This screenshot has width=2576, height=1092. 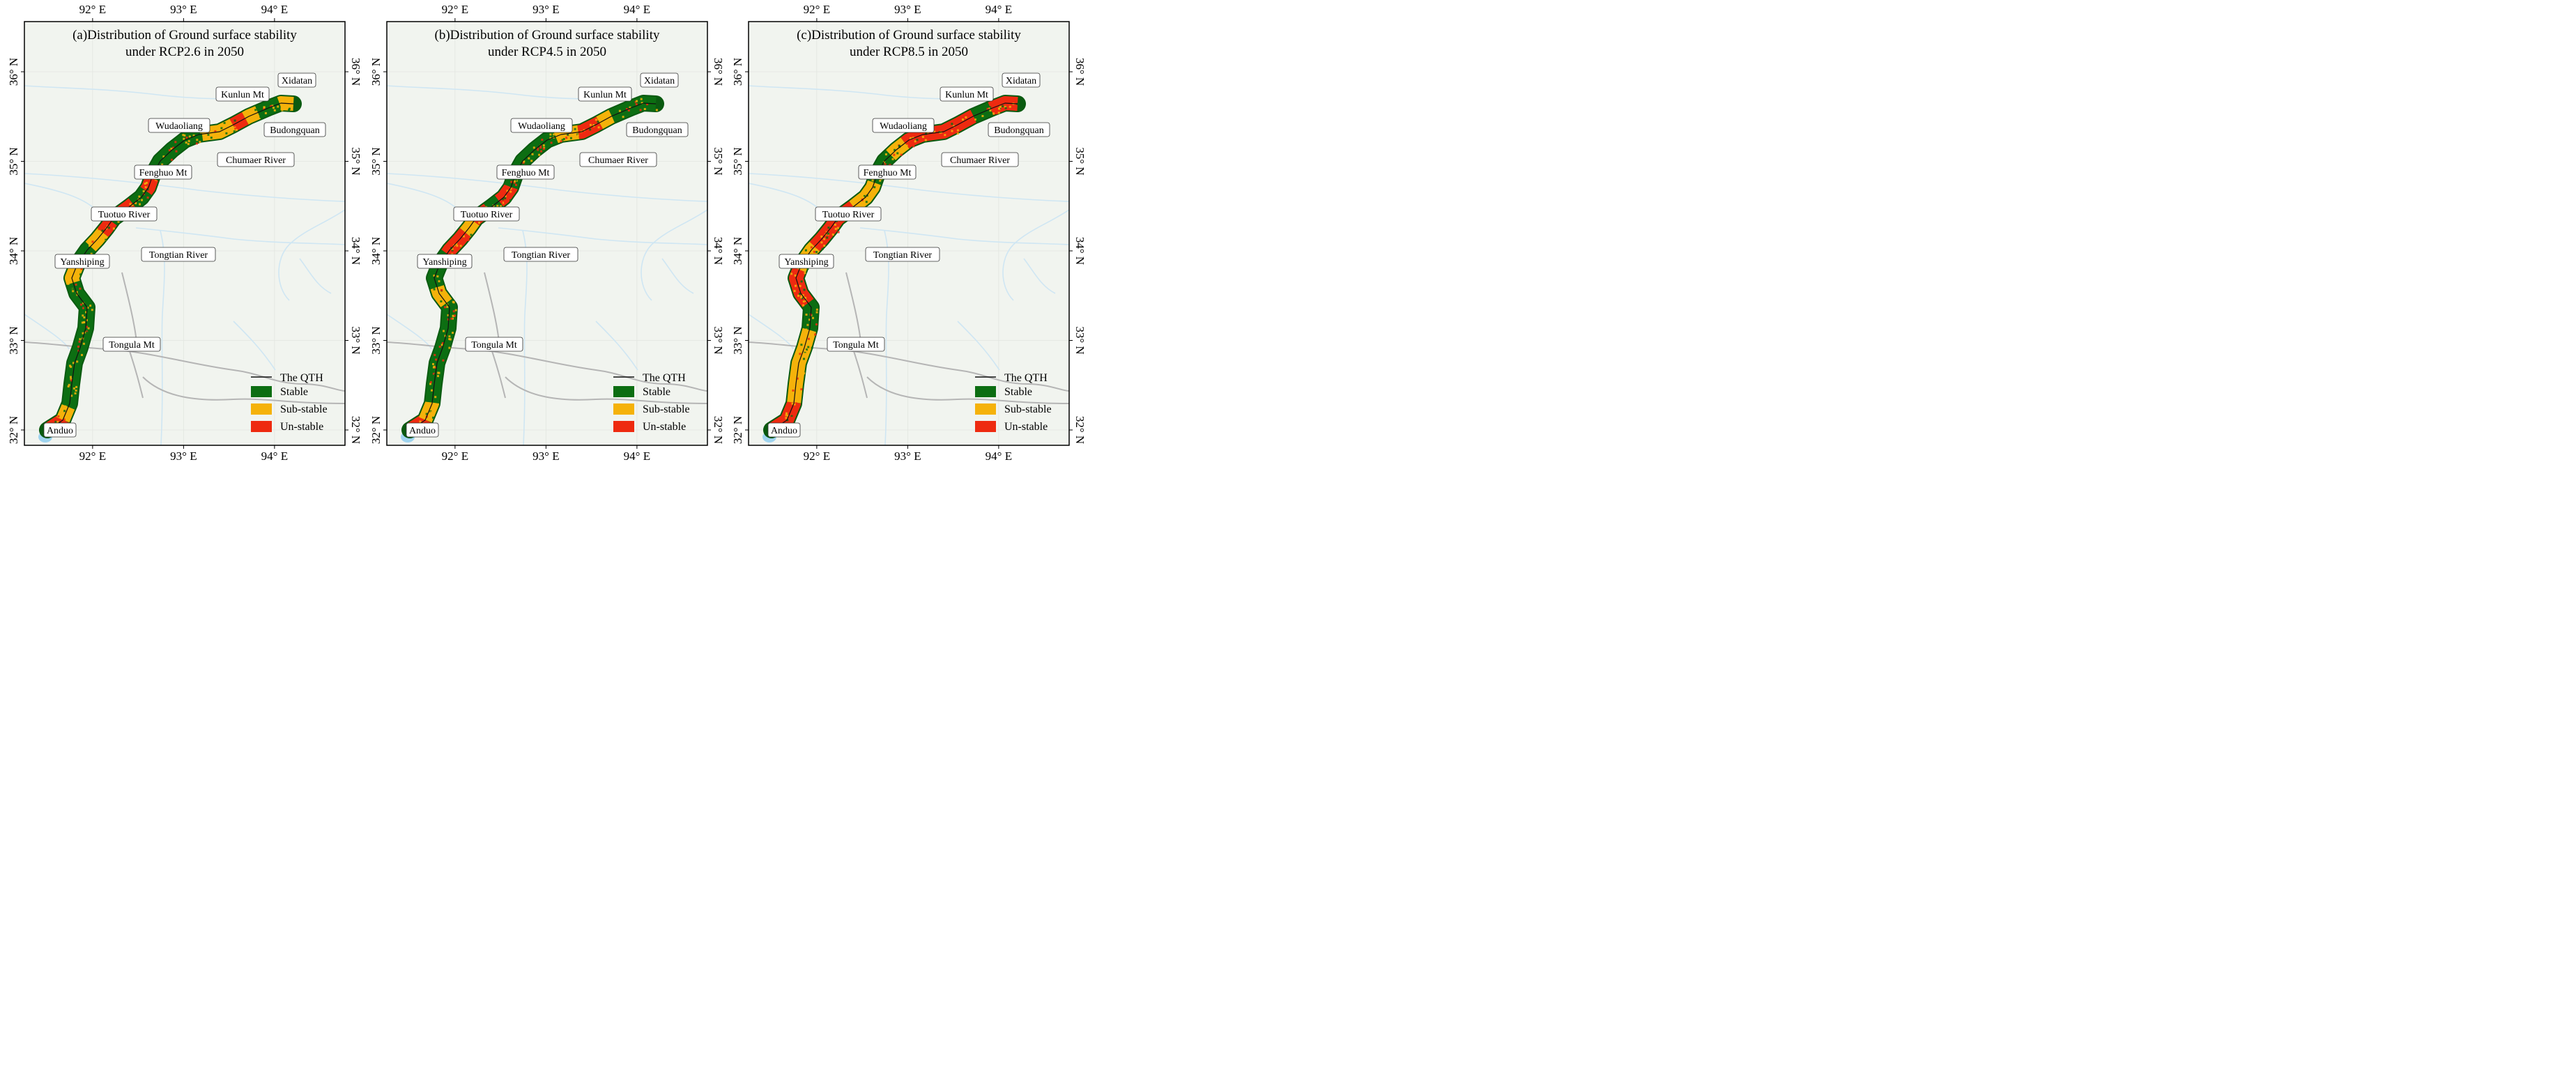 I want to click on legend-sub-stable-swatch, so click(x=261, y=409).